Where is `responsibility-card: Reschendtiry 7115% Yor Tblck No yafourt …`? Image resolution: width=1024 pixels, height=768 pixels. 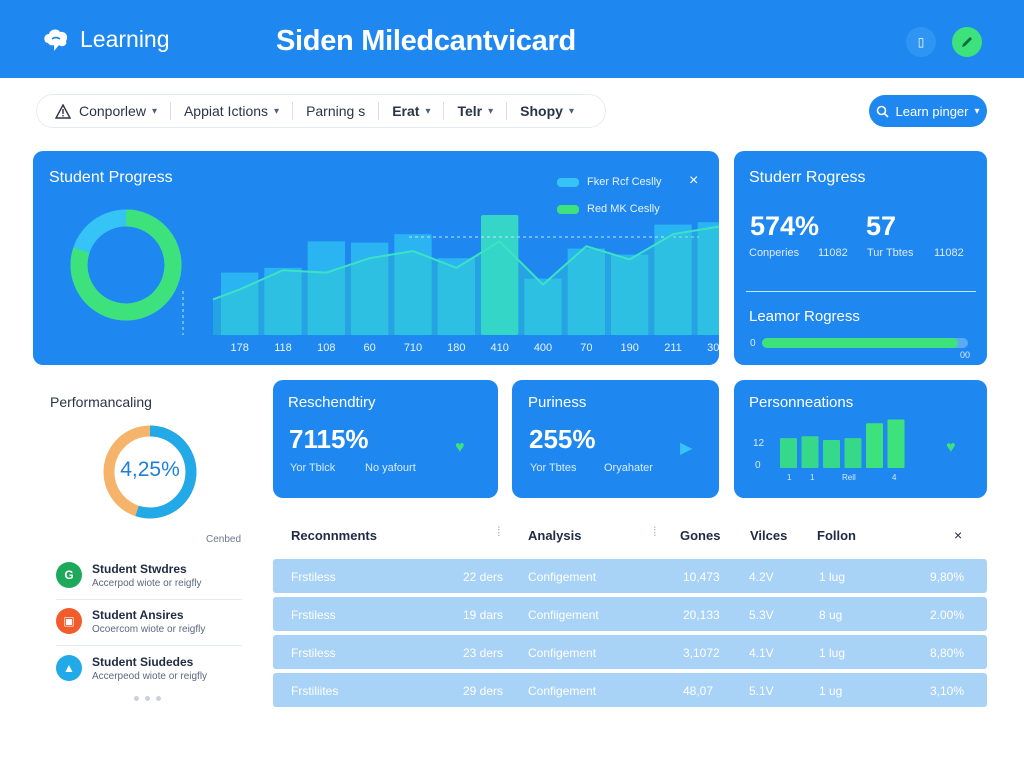
responsibility-card: Reschendtiry 7115% Yor Tblck No yafourt … is located at coordinates (385, 439).